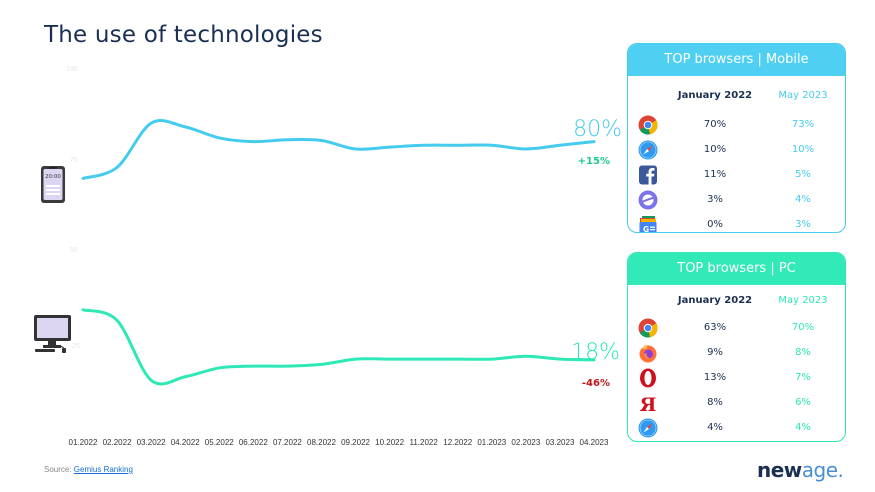 This screenshot has height=492, width=875. What do you see at coordinates (457, 442) in the screenshot?
I see `x-tick-label: 12.2022` at bounding box center [457, 442].